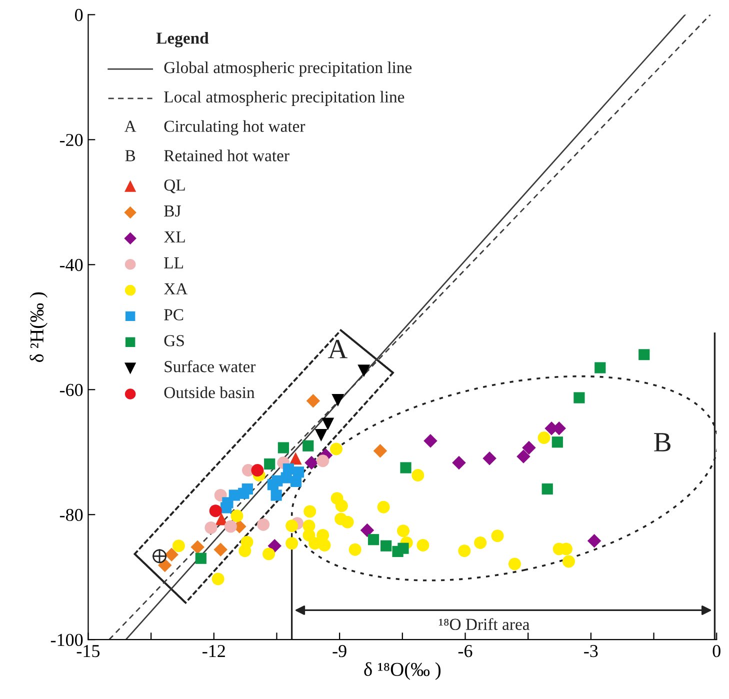  Describe the element at coordinates (130, 156) in the screenshot. I see `text: B` at that location.